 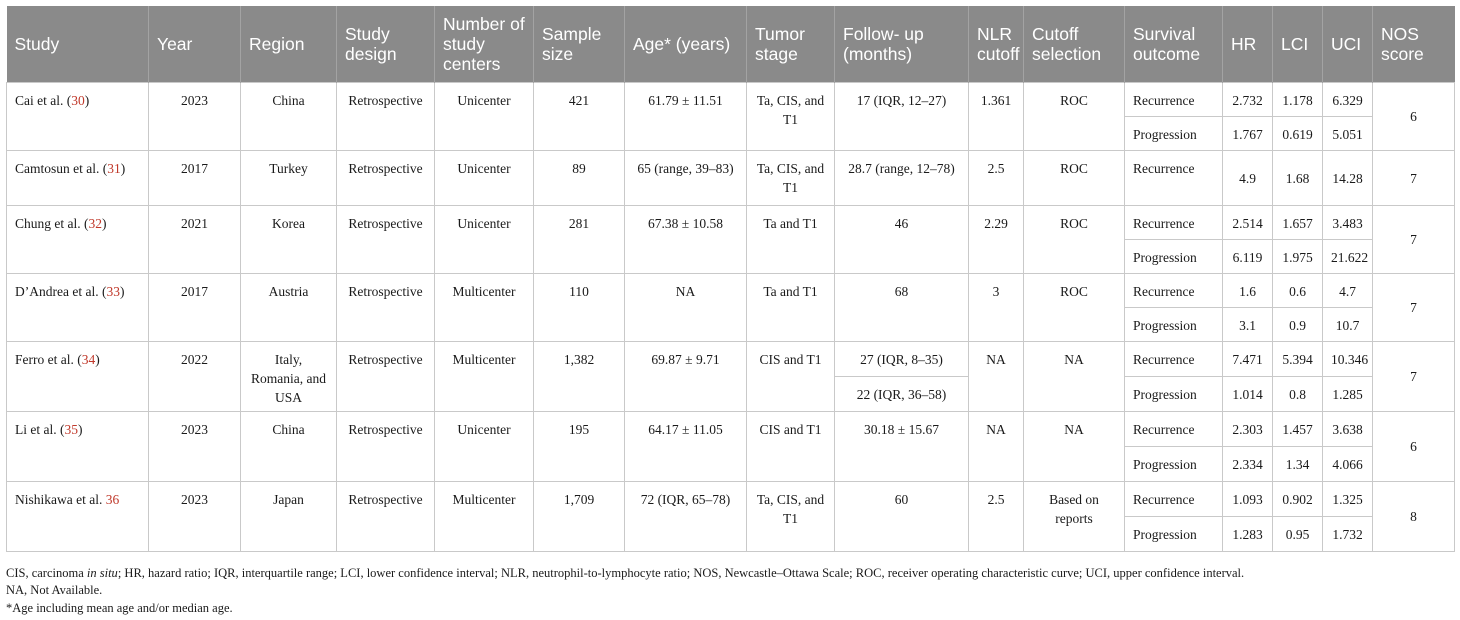 What do you see at coordinates (288, 307) in the screenshot?
I see `region-cell: Austria` at bounding box center [288, 307].